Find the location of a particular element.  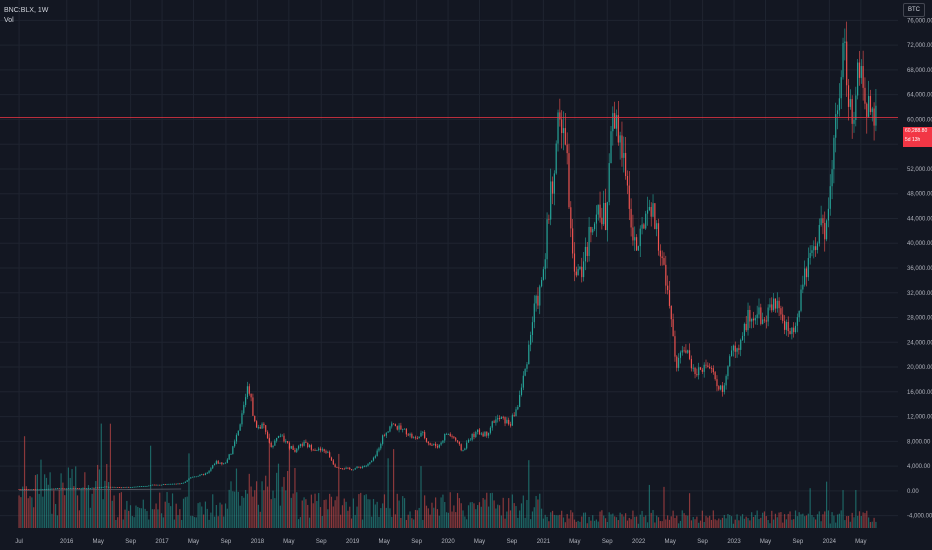

x-tick-label: 2020 is located at coordinates (448, 542).